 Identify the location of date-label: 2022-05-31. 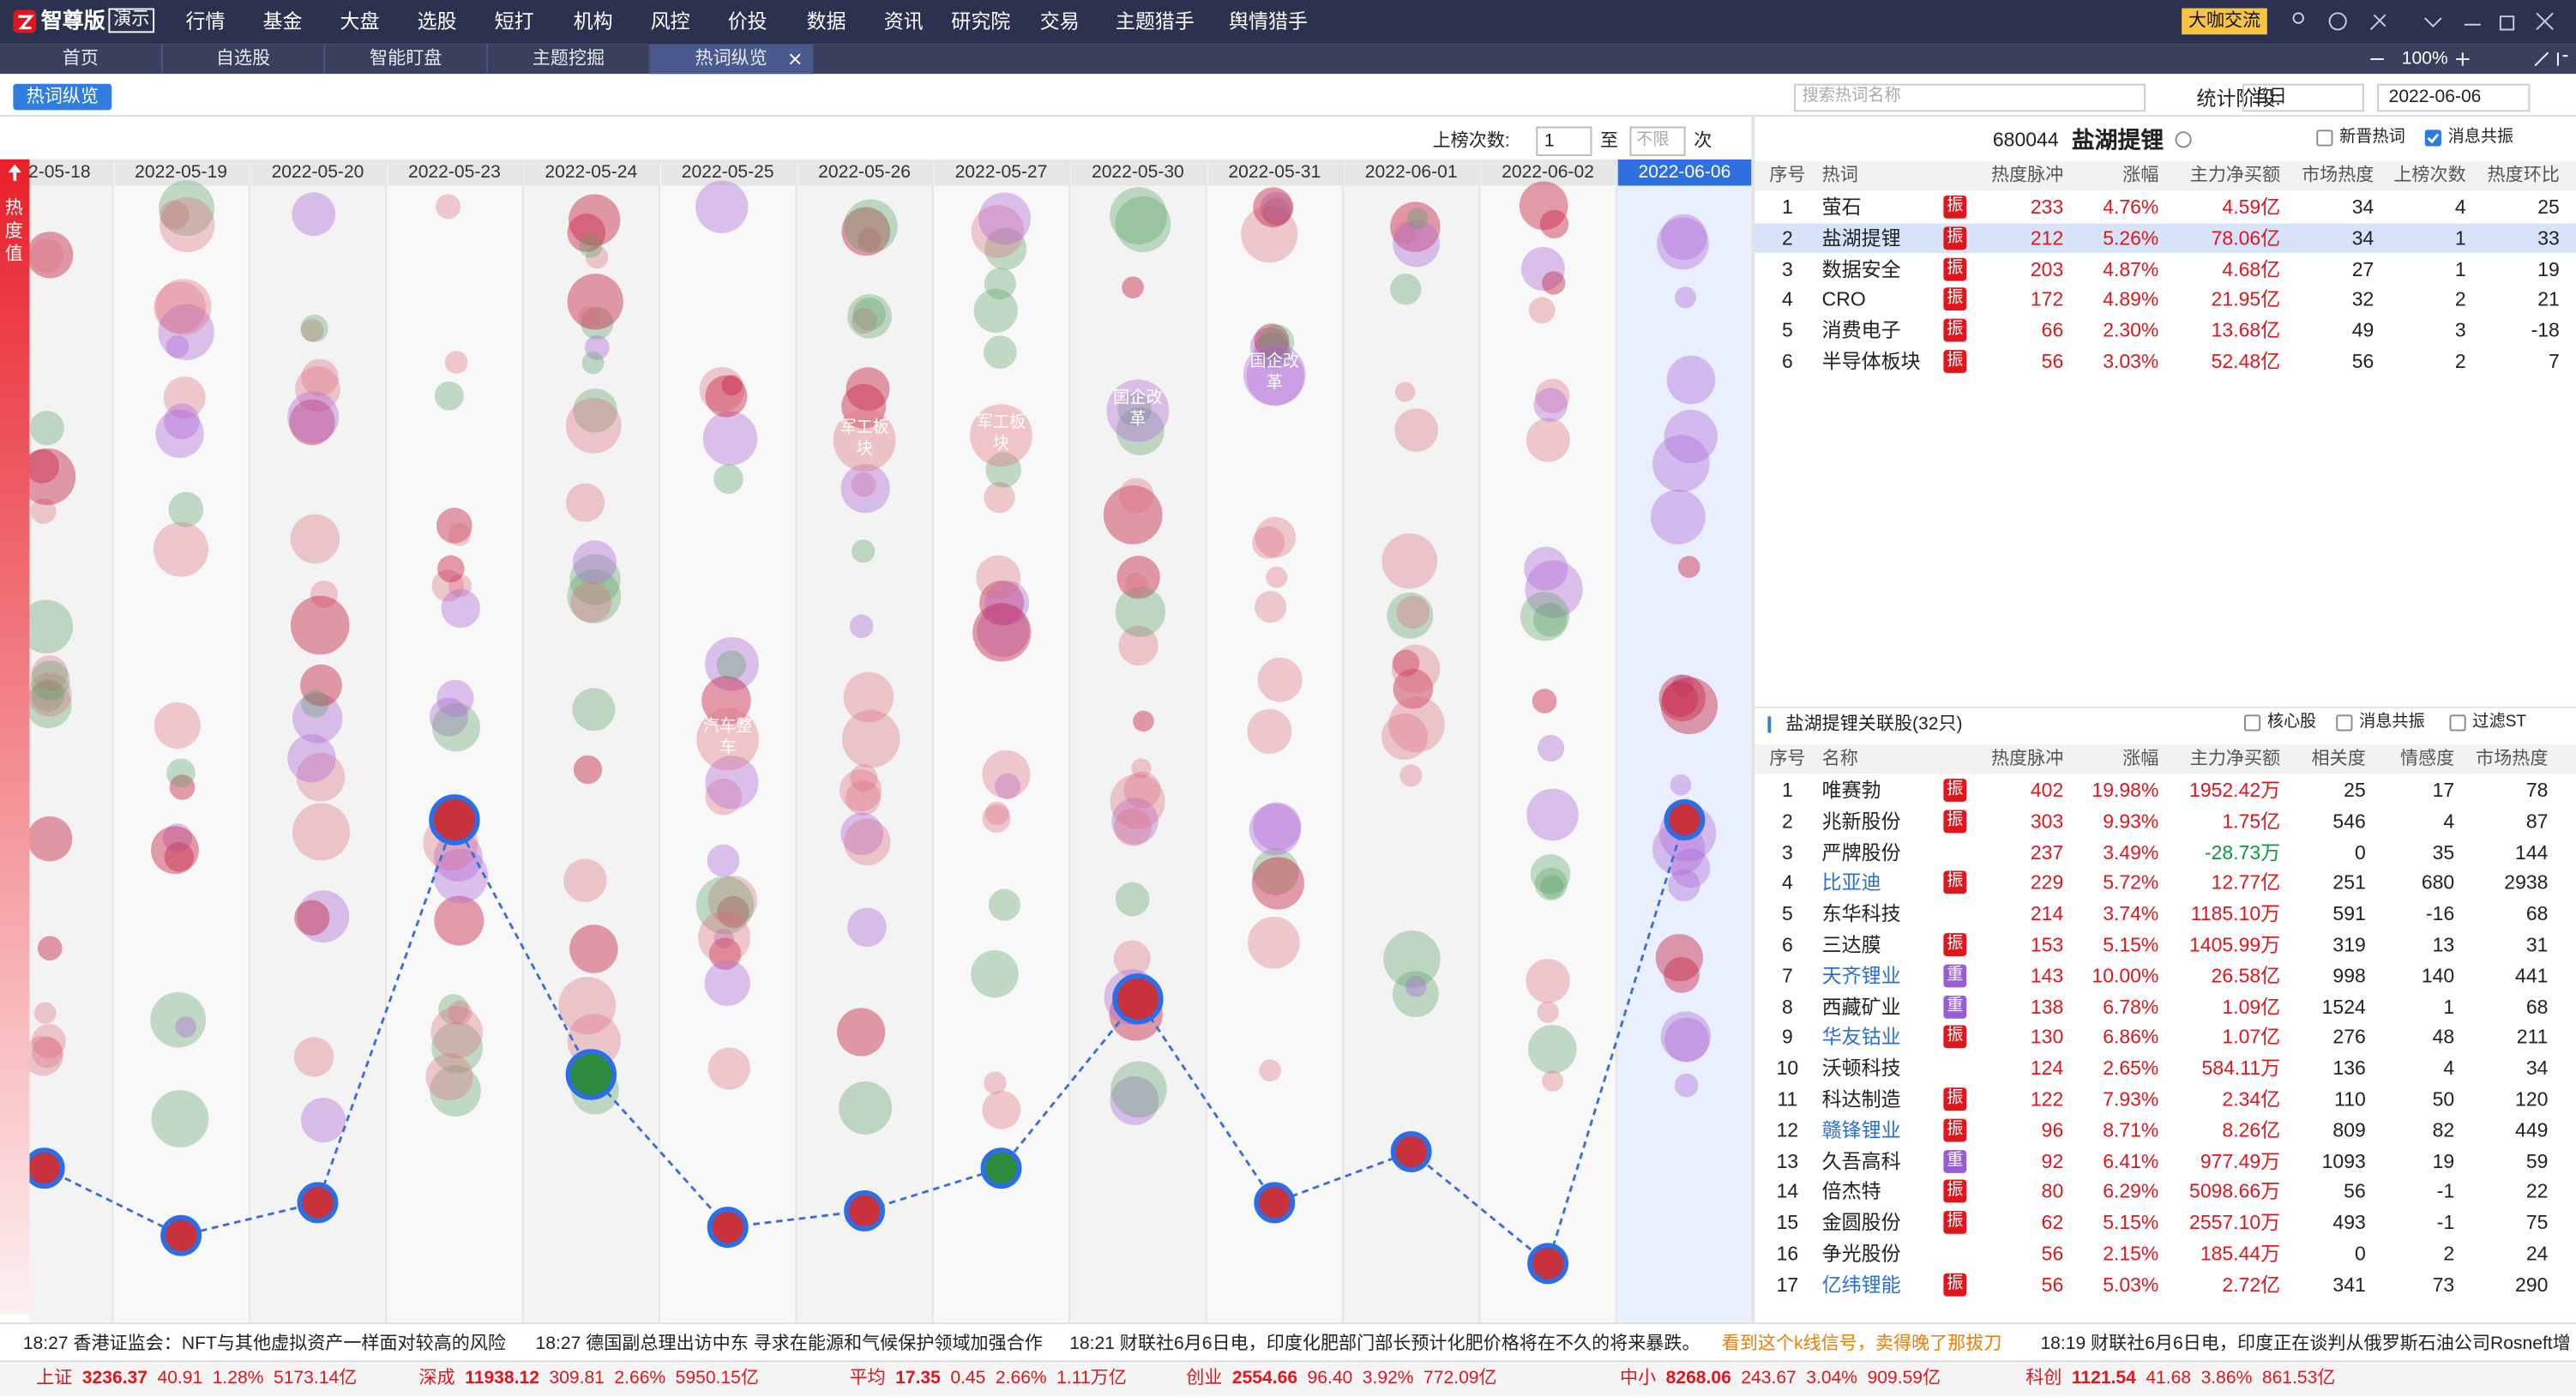
(1274, 172).